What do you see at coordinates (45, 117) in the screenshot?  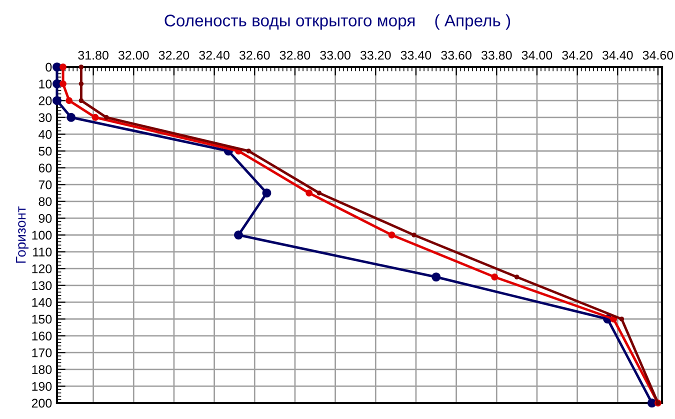 I see `y-tick-label: 30` at bounding box center [45, 117].